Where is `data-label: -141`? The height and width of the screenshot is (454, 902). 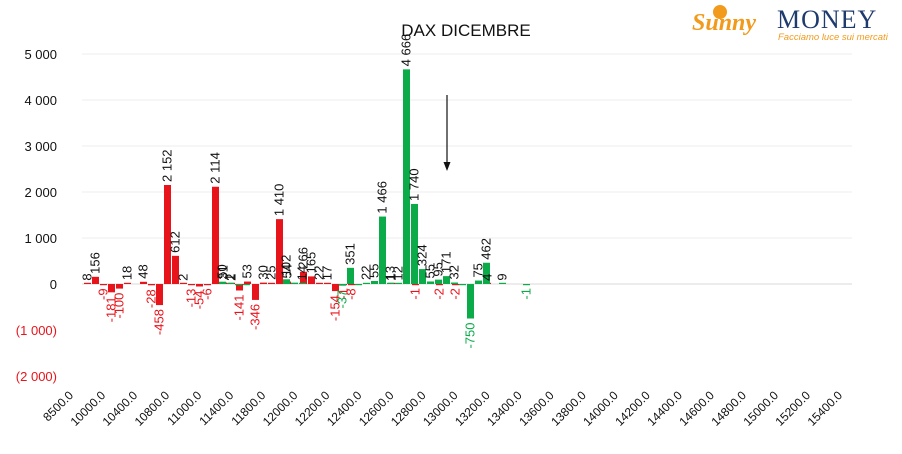
data-label: -141 is located at coordinates (239, 307).